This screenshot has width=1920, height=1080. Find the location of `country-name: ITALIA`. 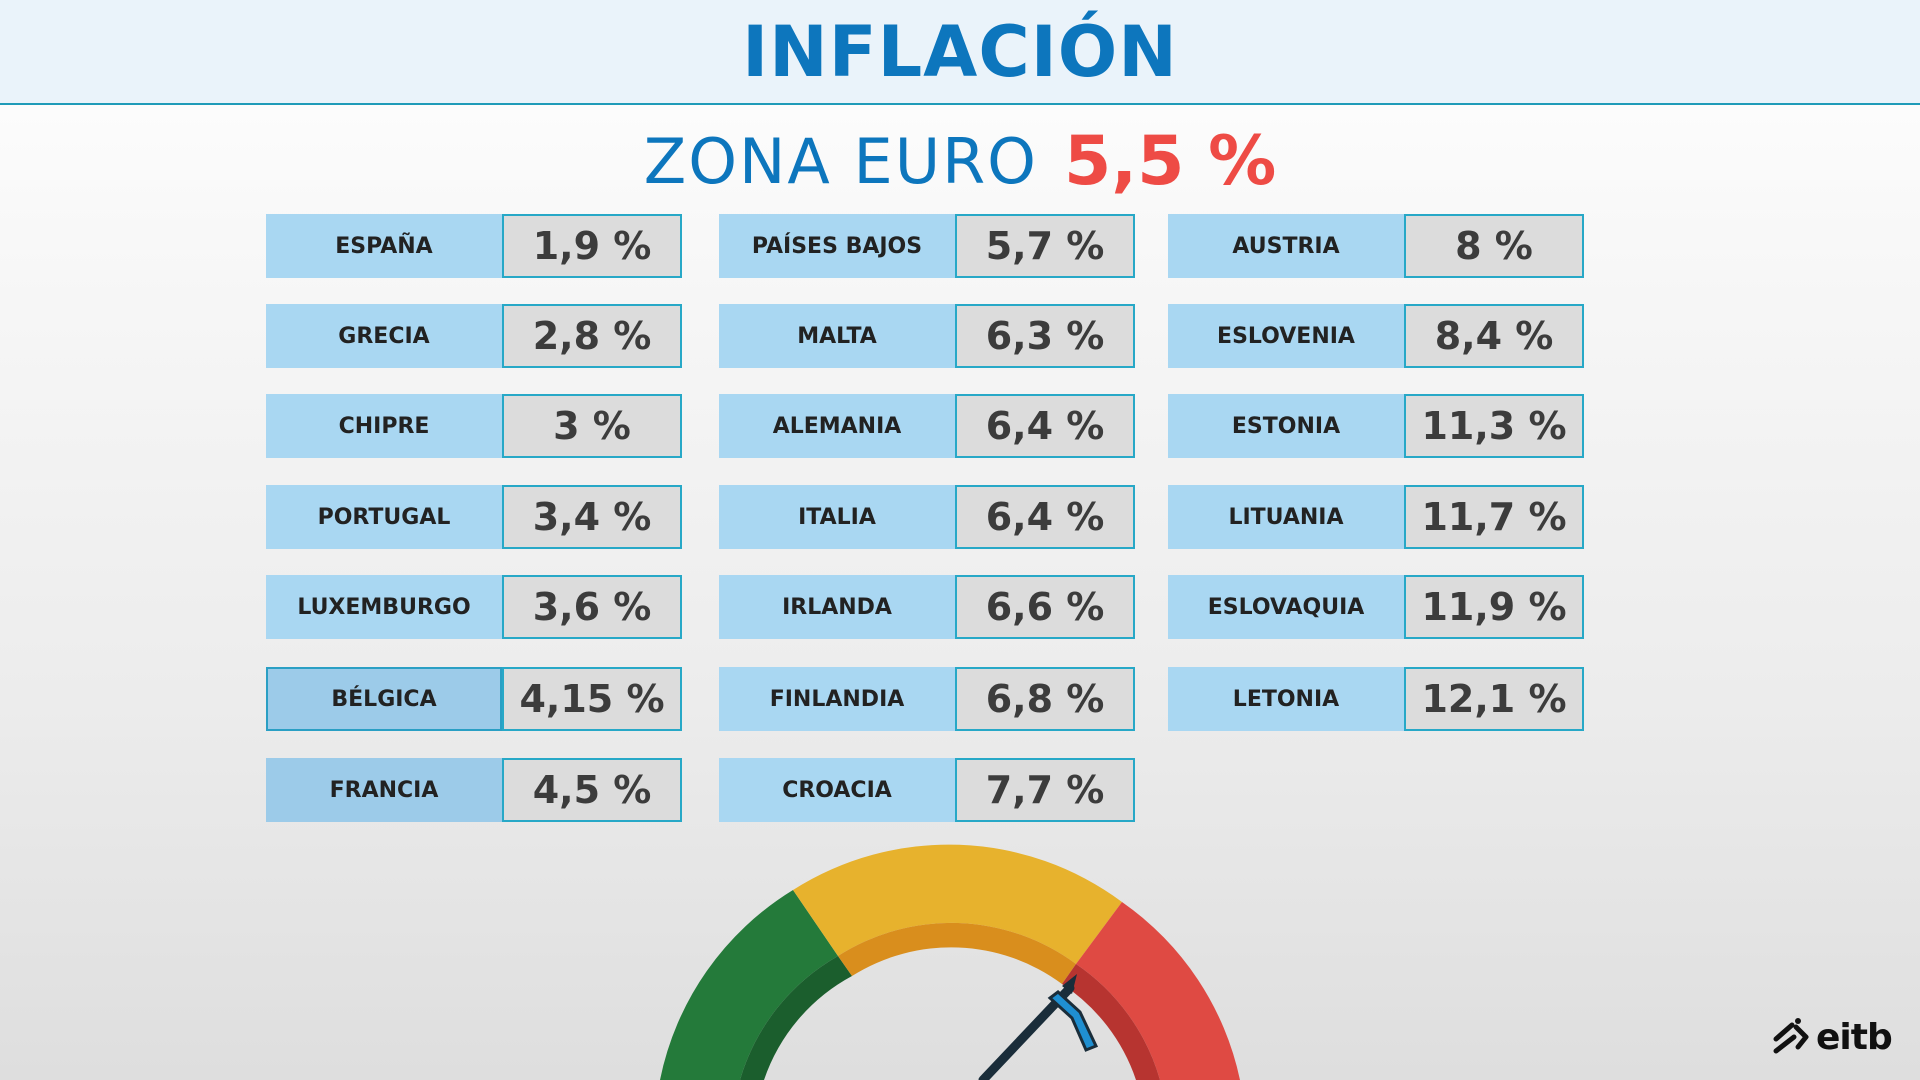

country-name: ITALIA is located at coordinates (837, 517).